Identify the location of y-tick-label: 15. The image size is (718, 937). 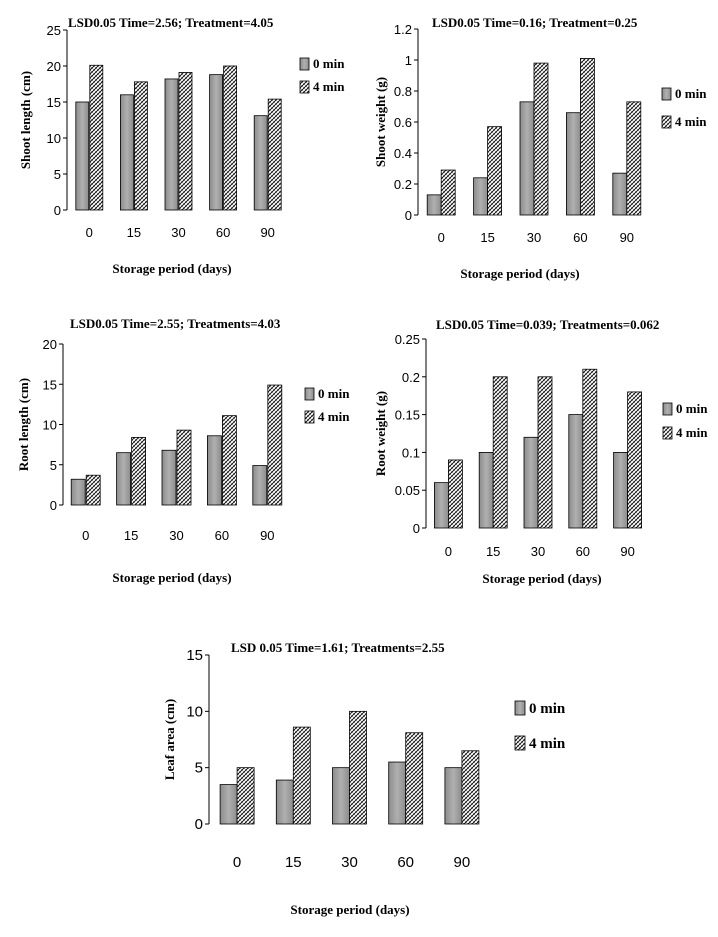
(194, 655).